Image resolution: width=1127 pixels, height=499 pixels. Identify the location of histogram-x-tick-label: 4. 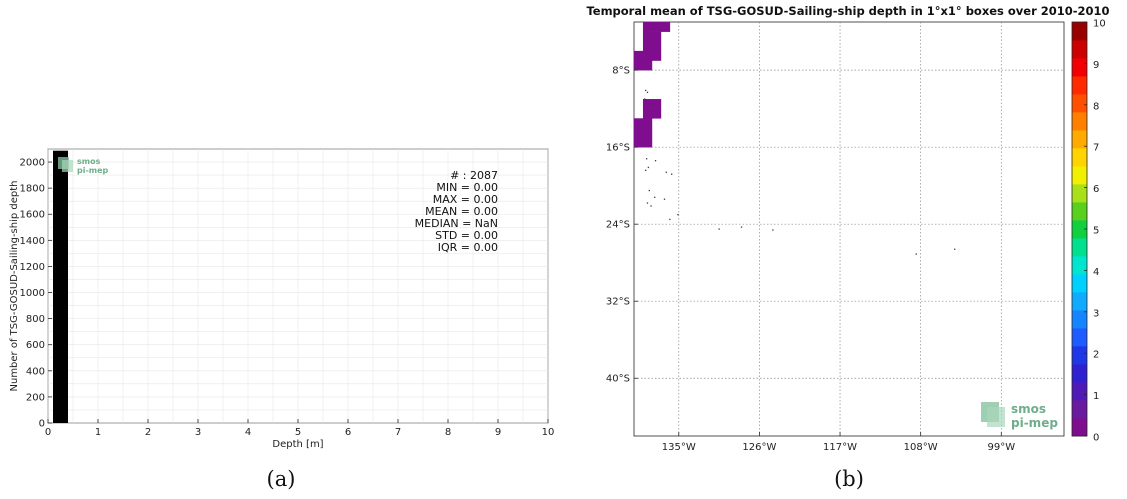
(248, 432).